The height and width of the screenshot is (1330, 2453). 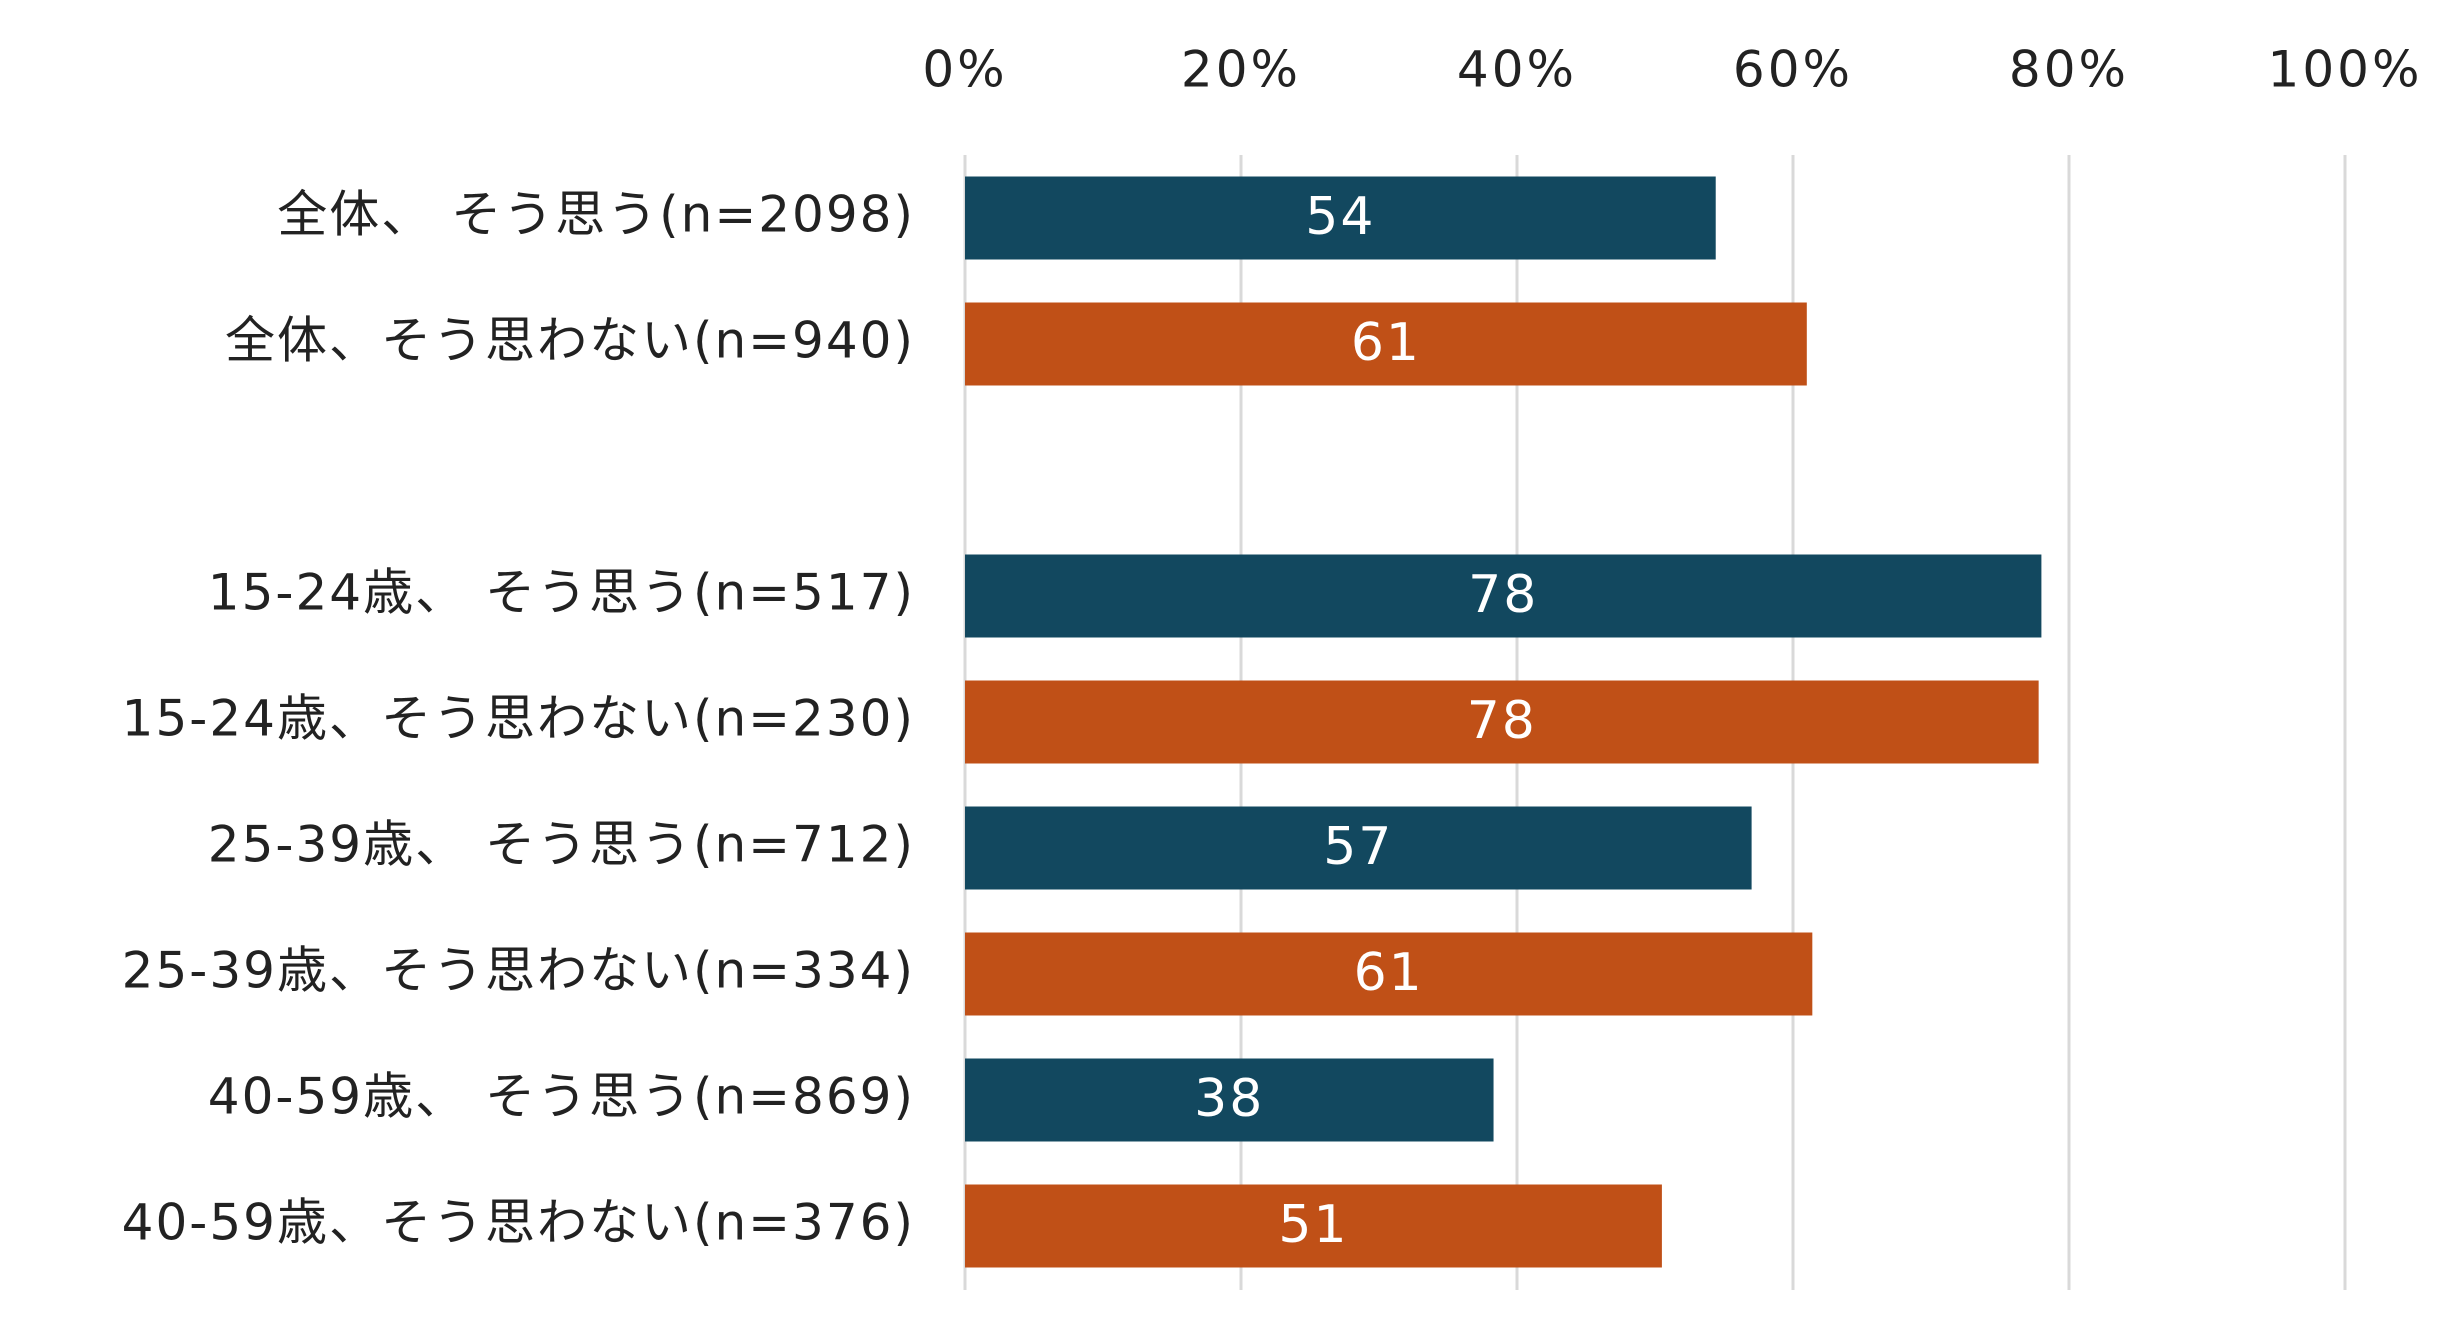 I want to click on x-tick-label: 40%, so click(x=1517, y=70).